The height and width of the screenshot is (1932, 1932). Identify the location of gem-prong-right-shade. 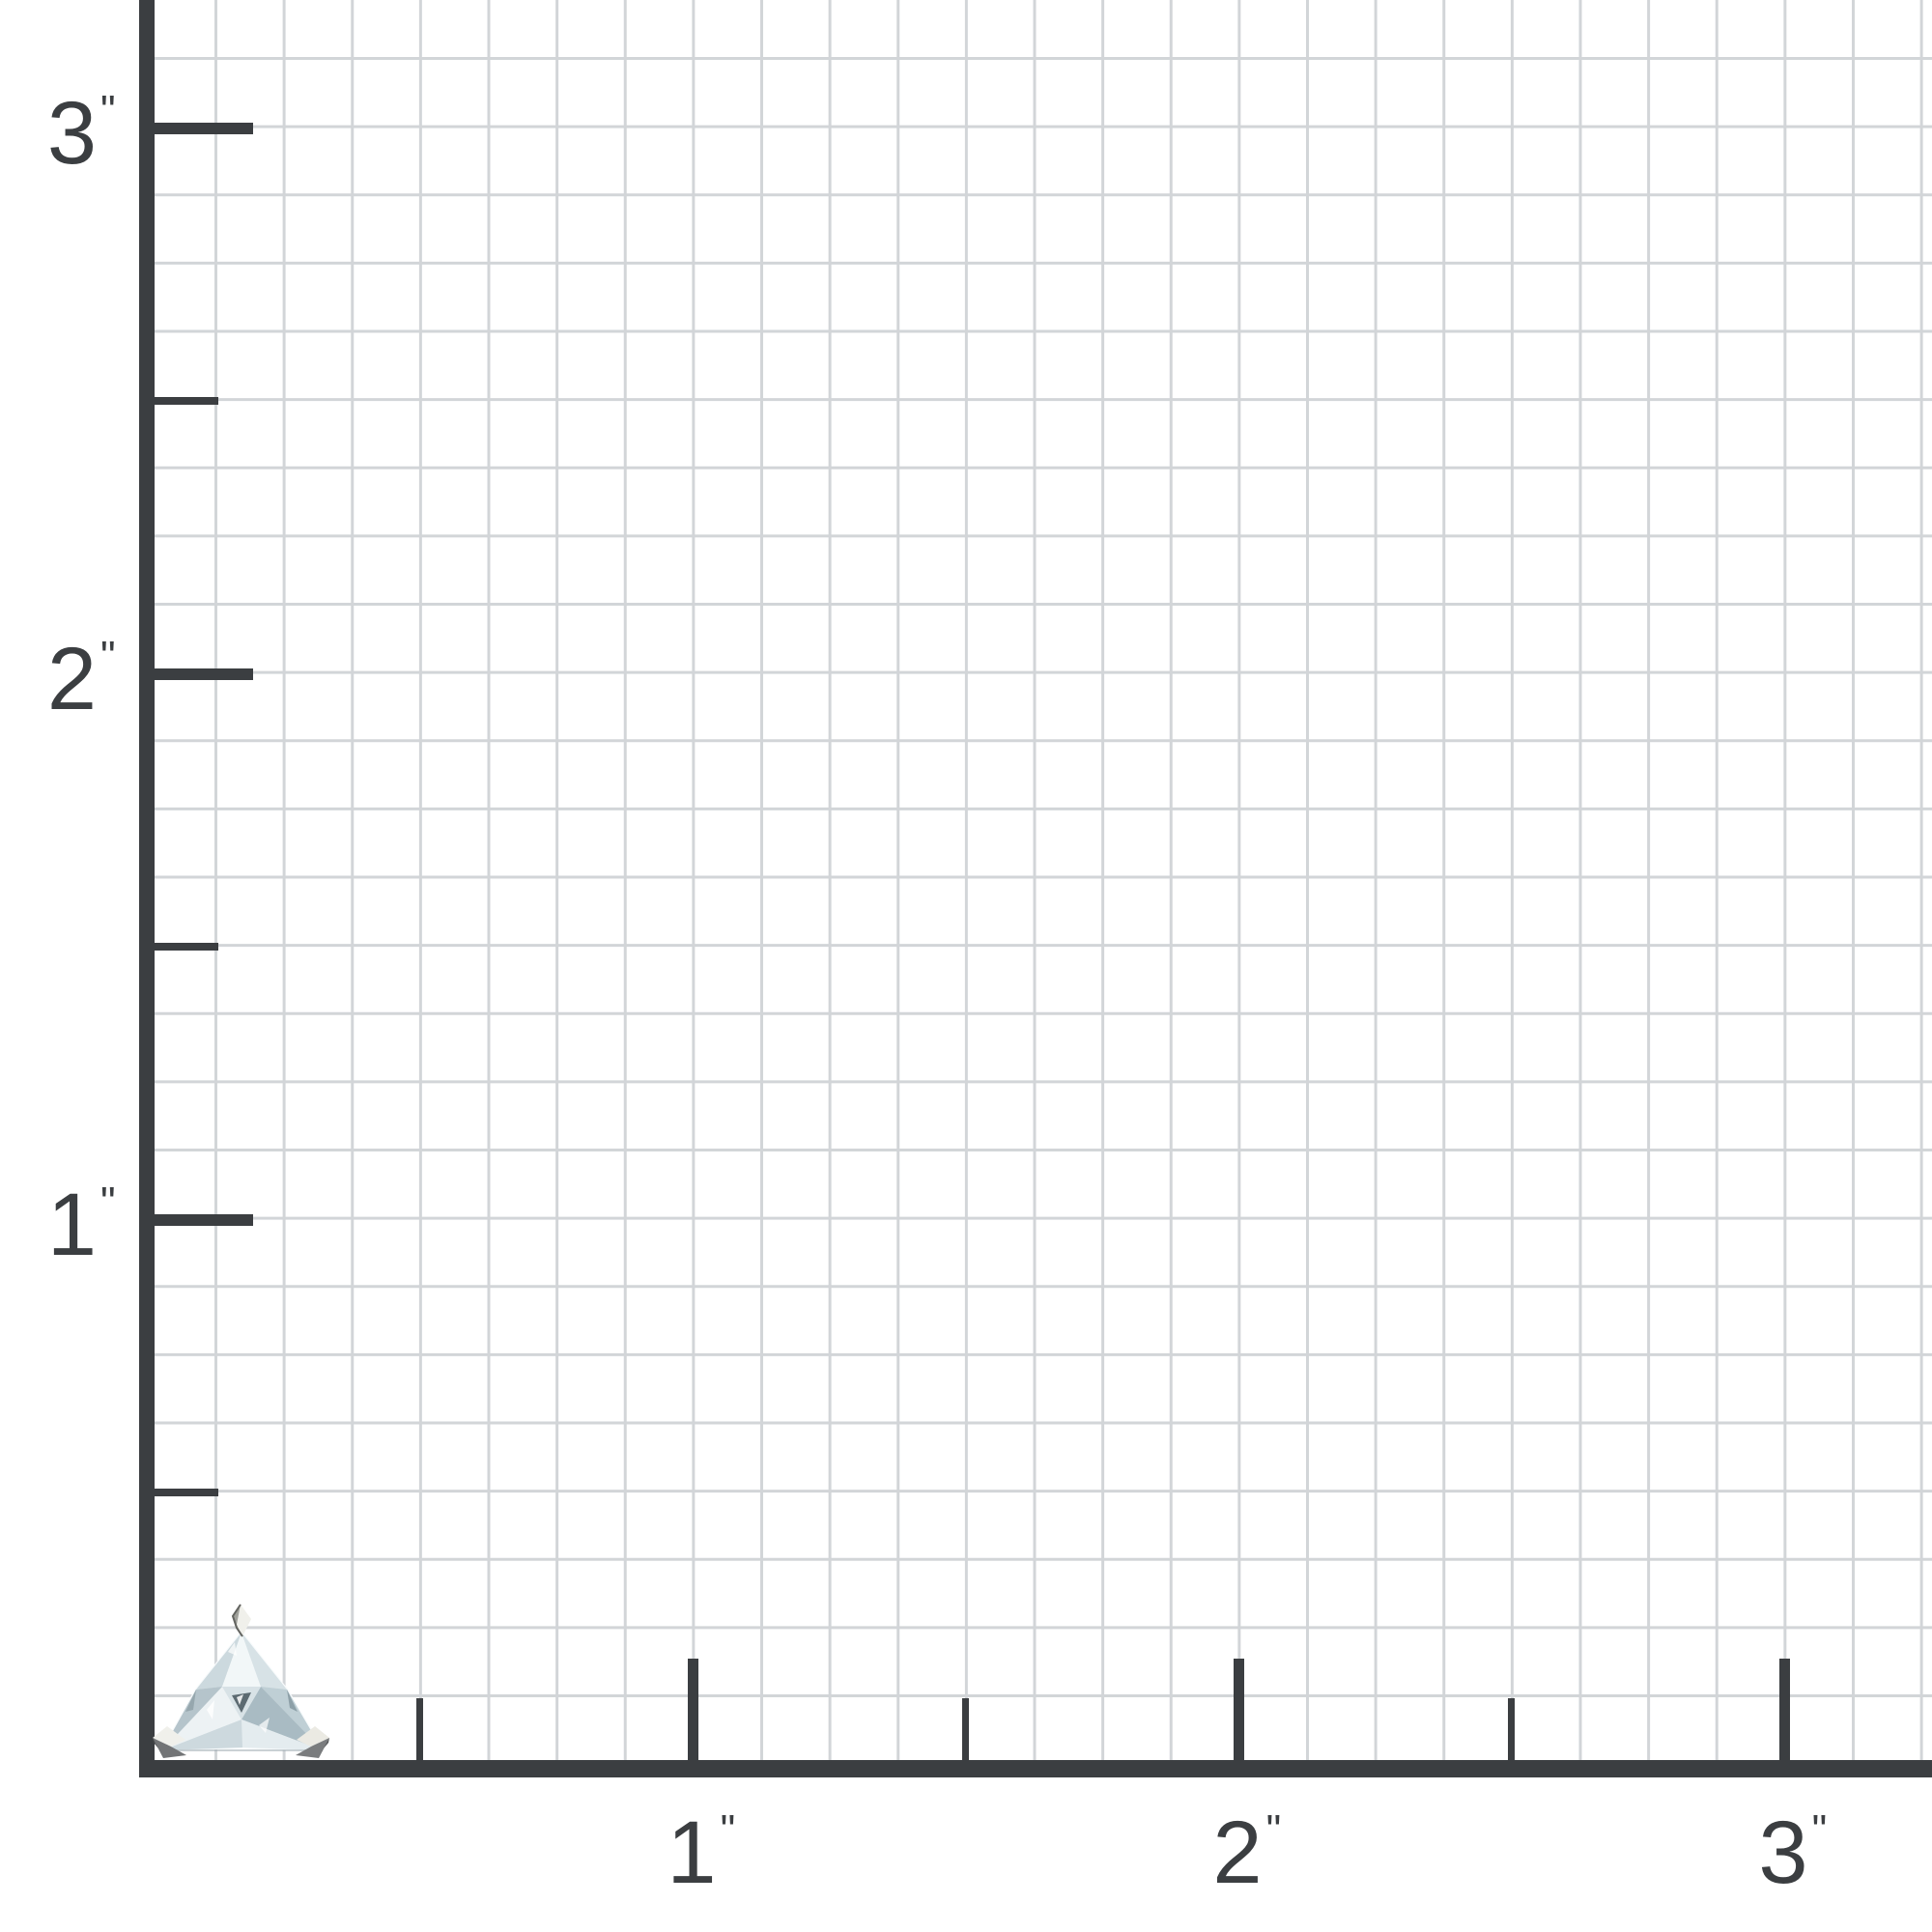
(312, 1748).